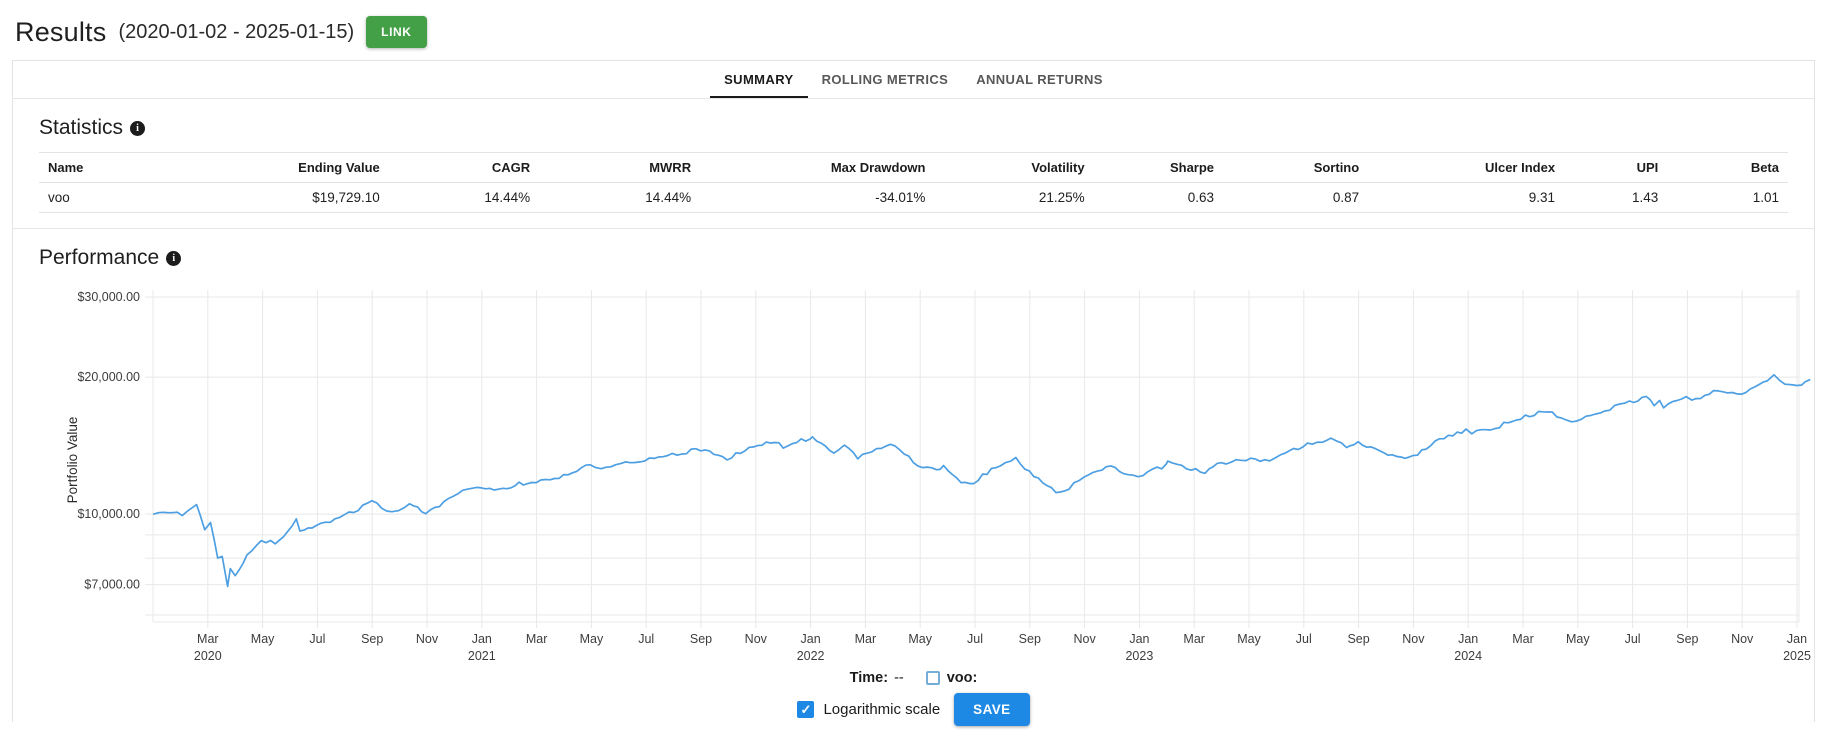 The image size is (1827, 736). Describe the element at coordinates (1466, 197) in the screenshot. I see `stats-cell: 9.31` at that location.